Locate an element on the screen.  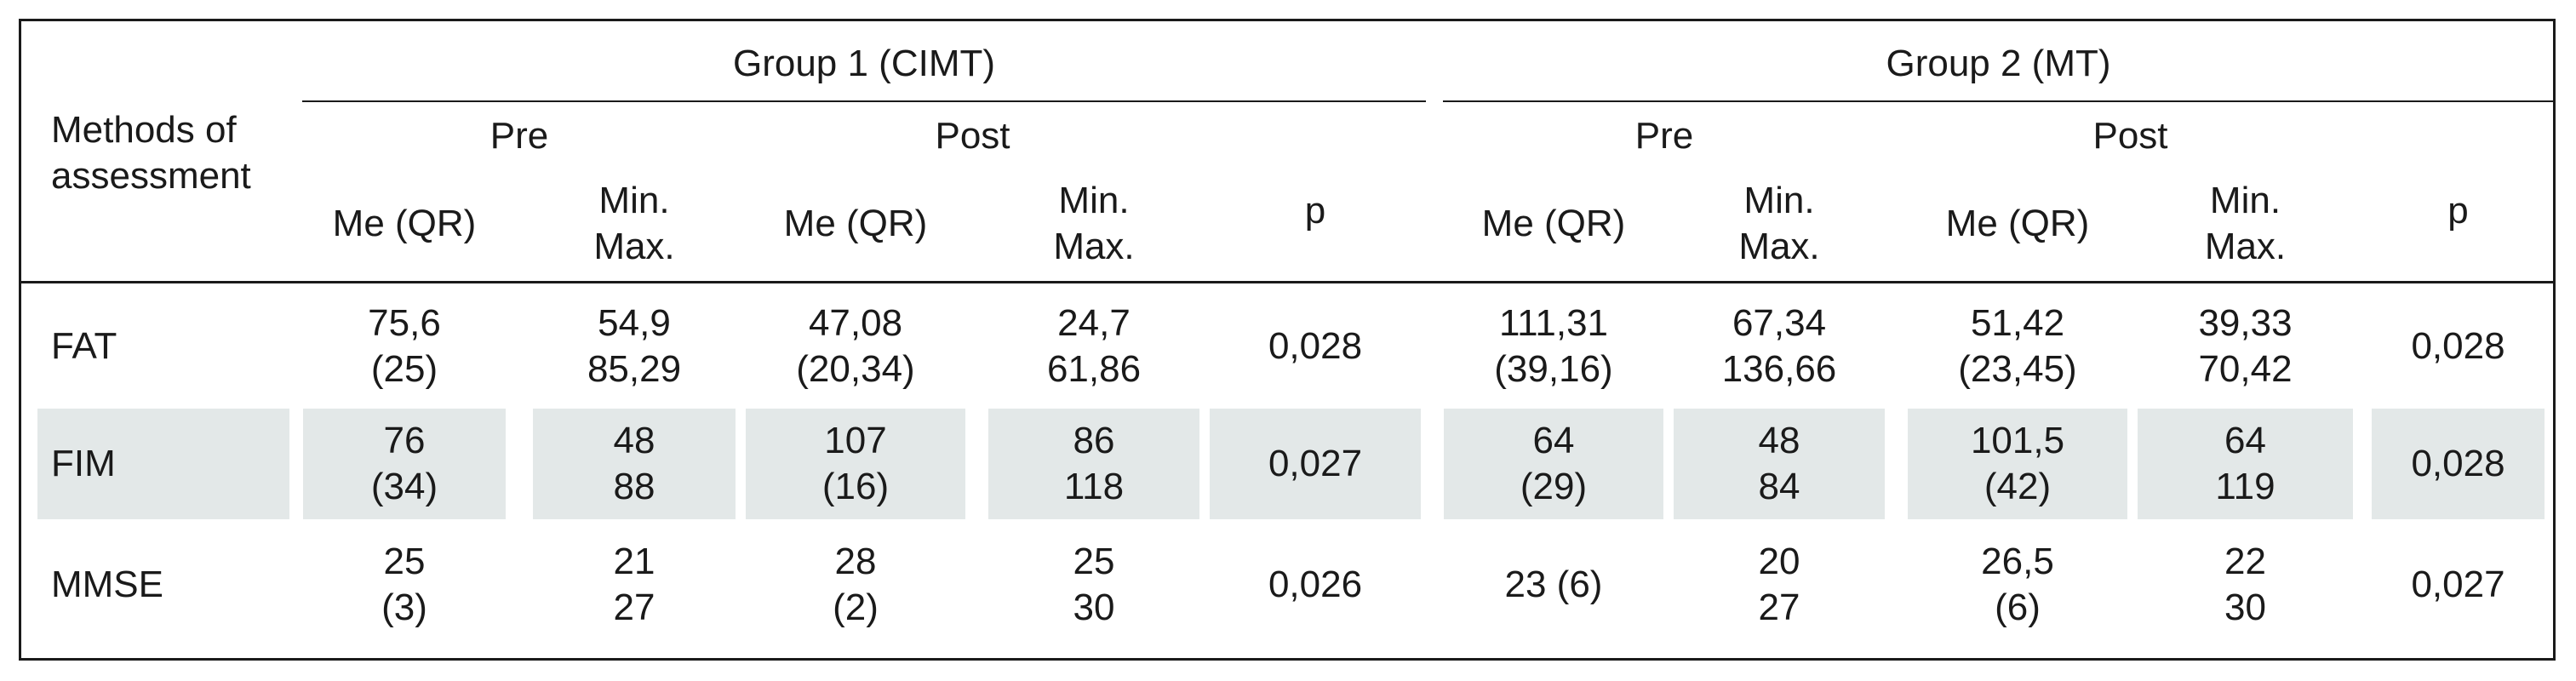
table-cell: 24,7 61,86 is located at coordinates (1094, 346).